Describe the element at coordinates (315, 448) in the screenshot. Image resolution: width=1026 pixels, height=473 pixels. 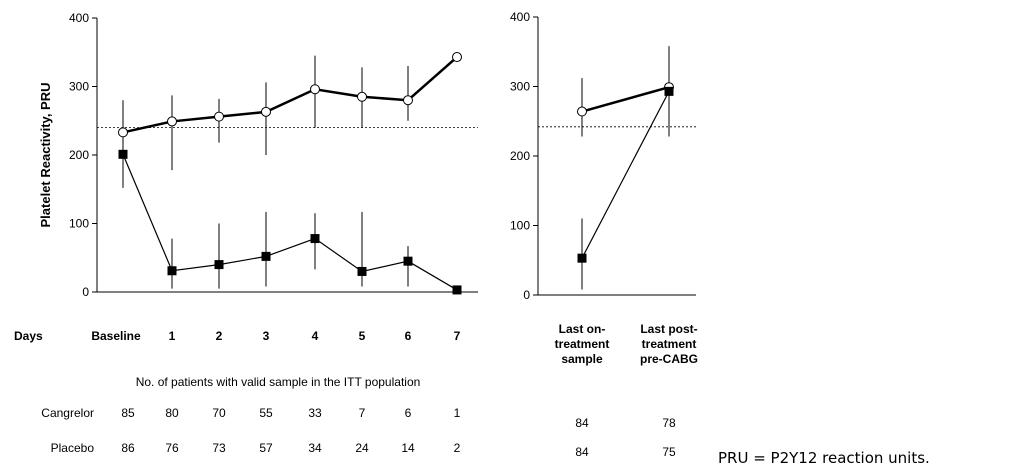
I see `table-cell: 34` at that location.